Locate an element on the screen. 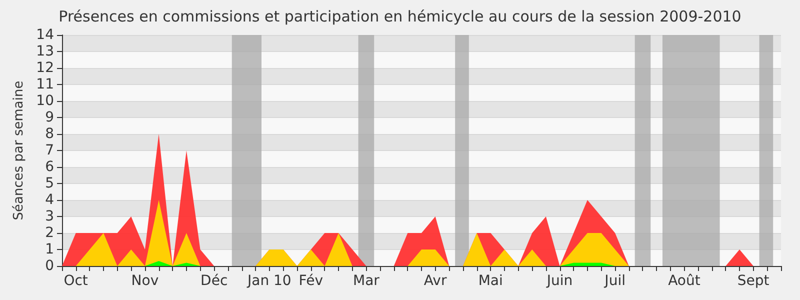 Image resolution: width=800 pixels, height=300 pixels. x-tick-label: Déc is located at coordinates (214, 281).